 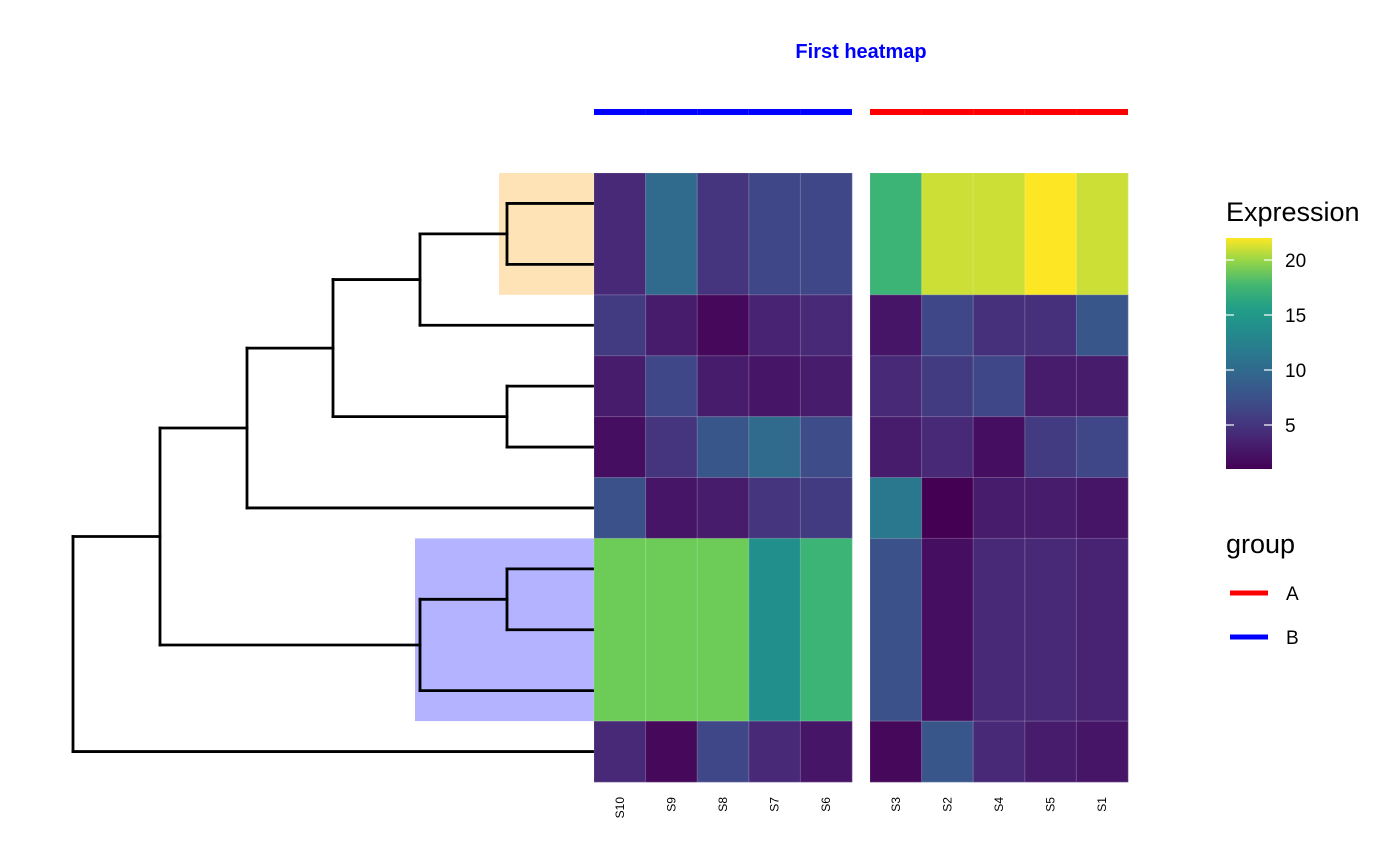 What do you see at coordinates (671, 804) in the screenshot?
I see `column-label: S9` at bounding box center [671, 804].